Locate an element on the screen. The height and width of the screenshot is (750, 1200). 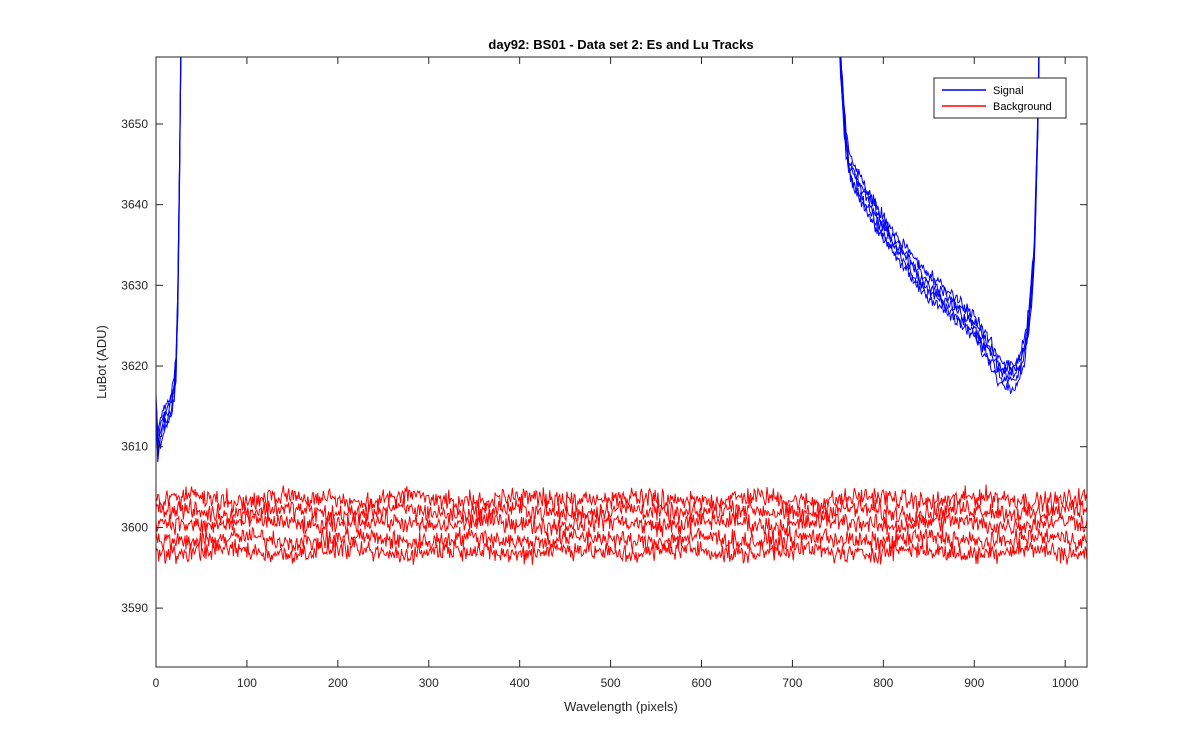
x-tick-label: 500 is located at coordinates (611, 683).